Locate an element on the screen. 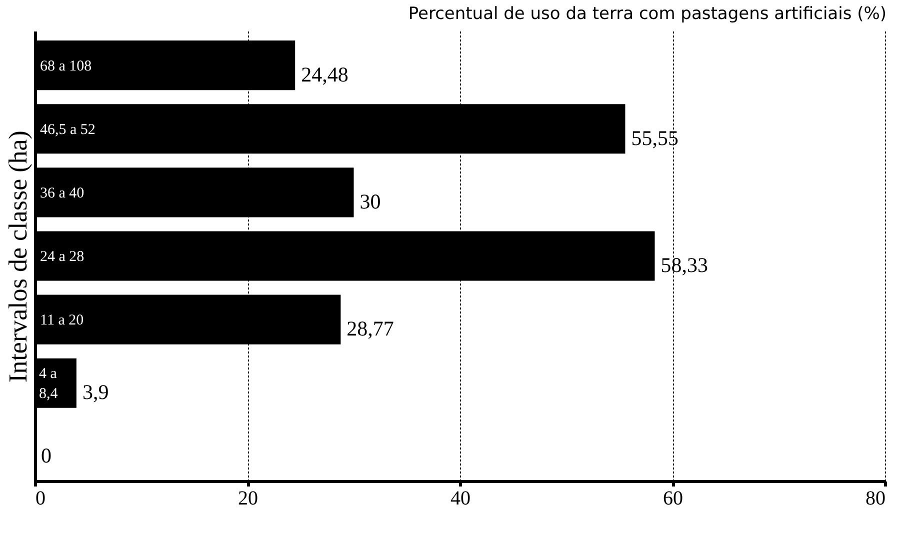 This screenshot has width=912, height=539. y-axis-title: Intervalos de classe (ha) is located at coordinates (18, 256).